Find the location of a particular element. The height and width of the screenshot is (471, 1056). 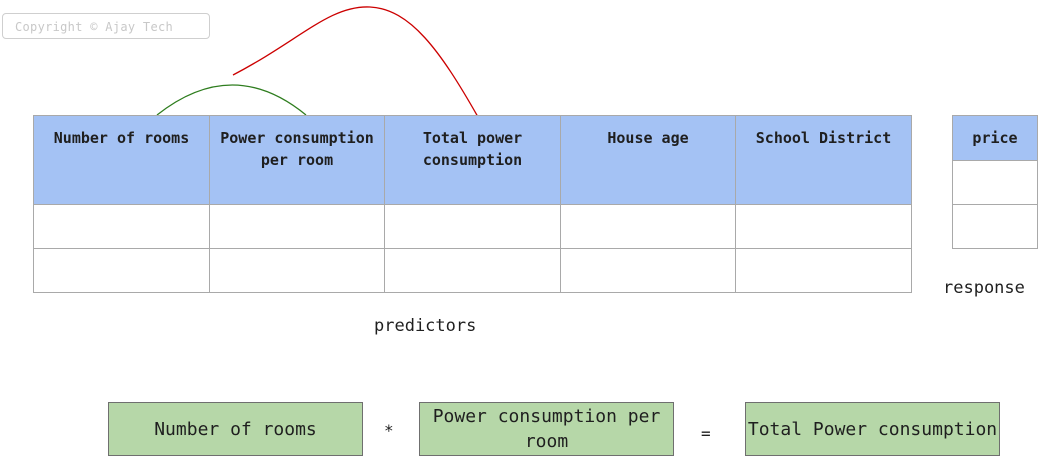

equation-result-total-power-consumption: Total Power consumption is located at coordinates (872, 429).